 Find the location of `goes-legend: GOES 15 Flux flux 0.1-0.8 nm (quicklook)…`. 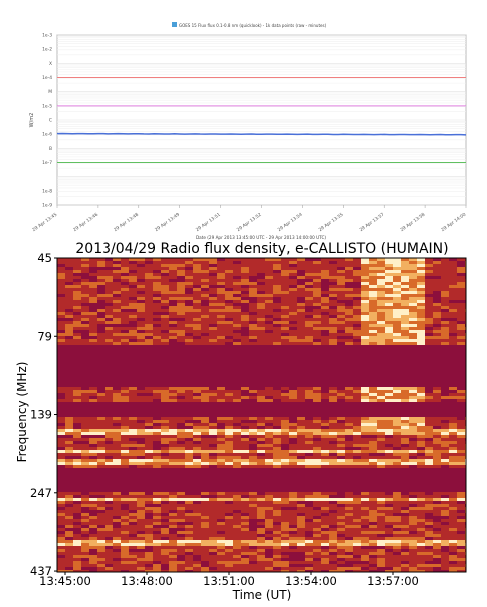

goes-legend: GOES 15 Flux flux 0.1-0.8 nm (quicklook)… is located at coordinates (249, 25).